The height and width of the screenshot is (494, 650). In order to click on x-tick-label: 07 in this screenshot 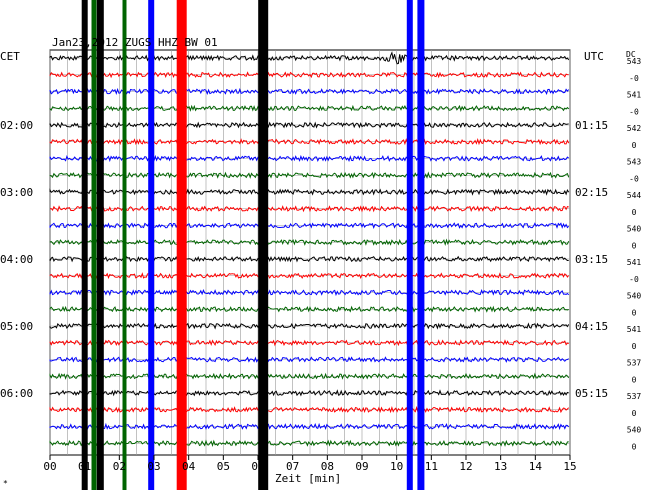, I will do `click(292, 466)`.